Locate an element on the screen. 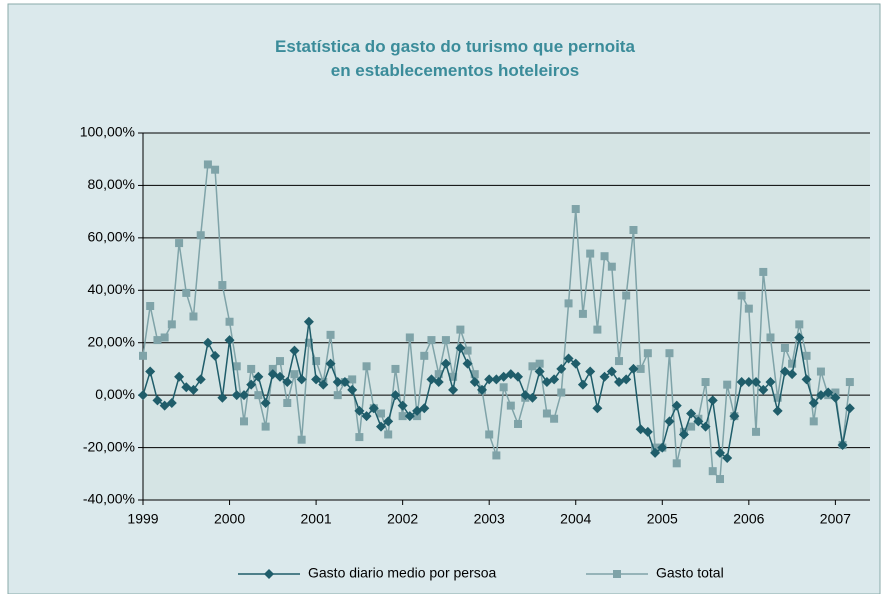 The width and height of the screenshot is (883, 594). x-tick-label: 2003 is located at coordinates (489, 519).